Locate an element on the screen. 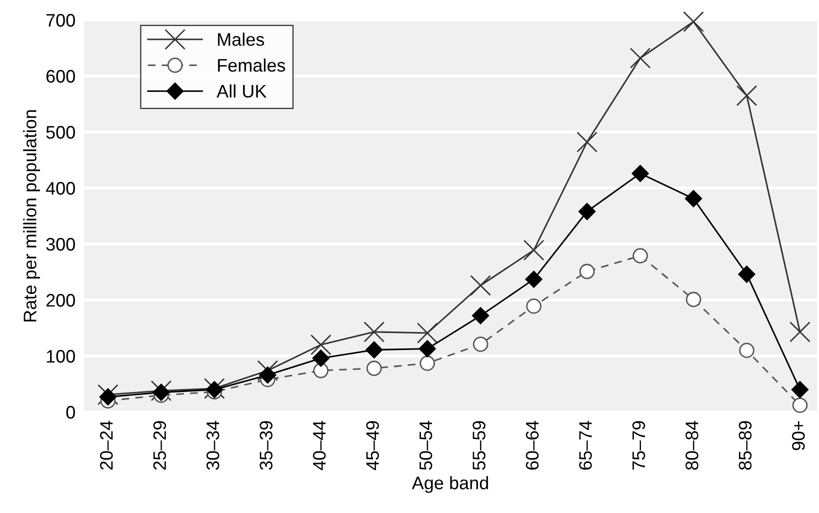 Image resolution: width=819 pixels, height=513 pixels. y-tick-label: 700 is located at coordinates (60, 20).